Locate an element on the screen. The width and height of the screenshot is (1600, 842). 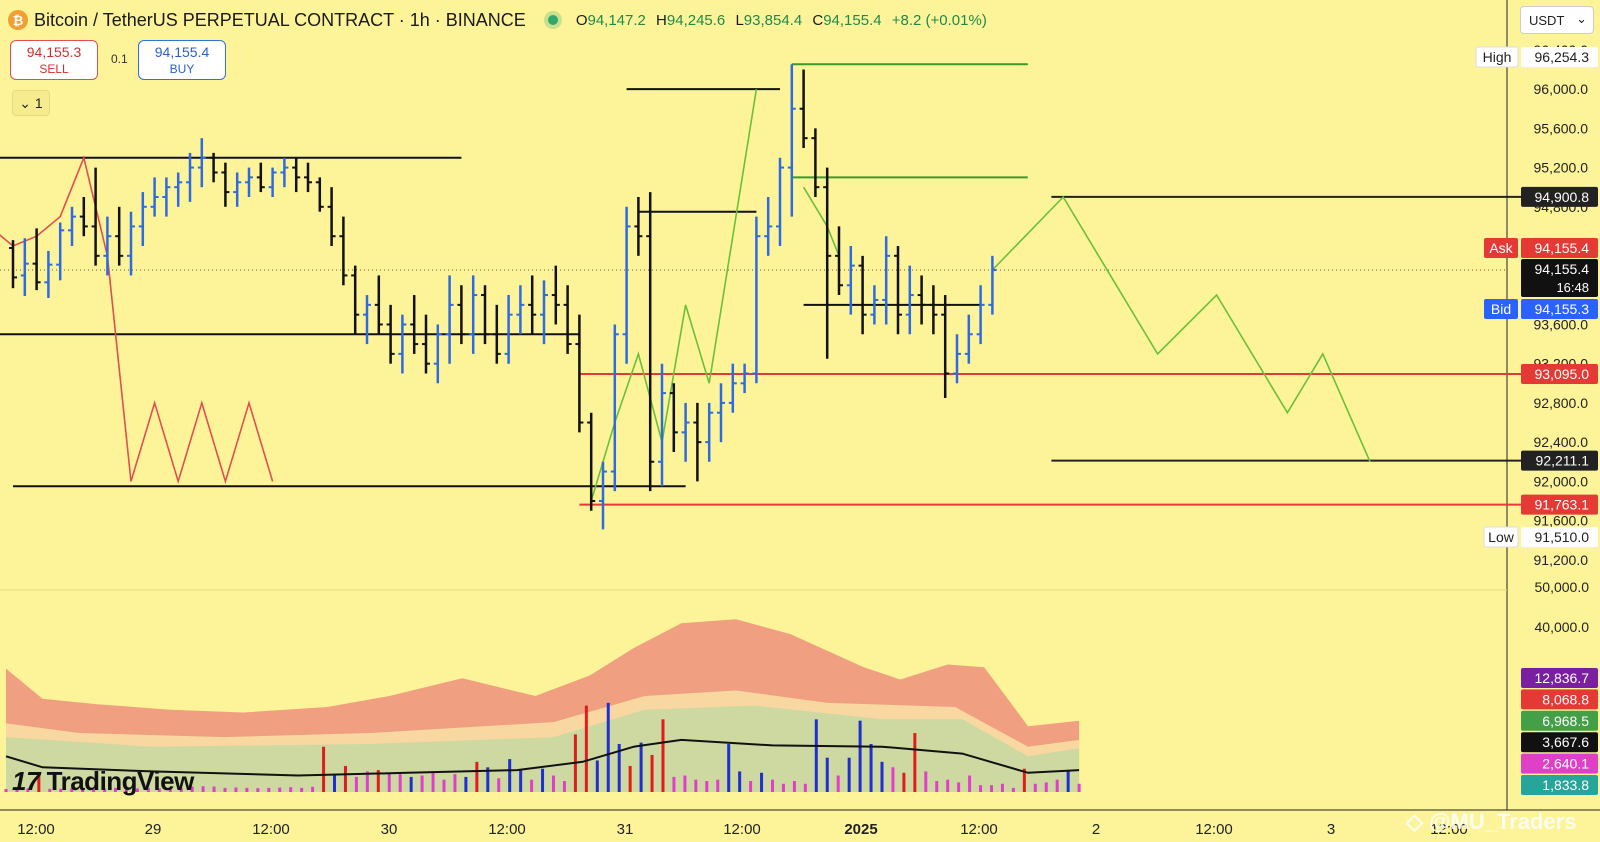
collapse-indicators-button: ⌄ 1 is located at coordinates (31, 103).